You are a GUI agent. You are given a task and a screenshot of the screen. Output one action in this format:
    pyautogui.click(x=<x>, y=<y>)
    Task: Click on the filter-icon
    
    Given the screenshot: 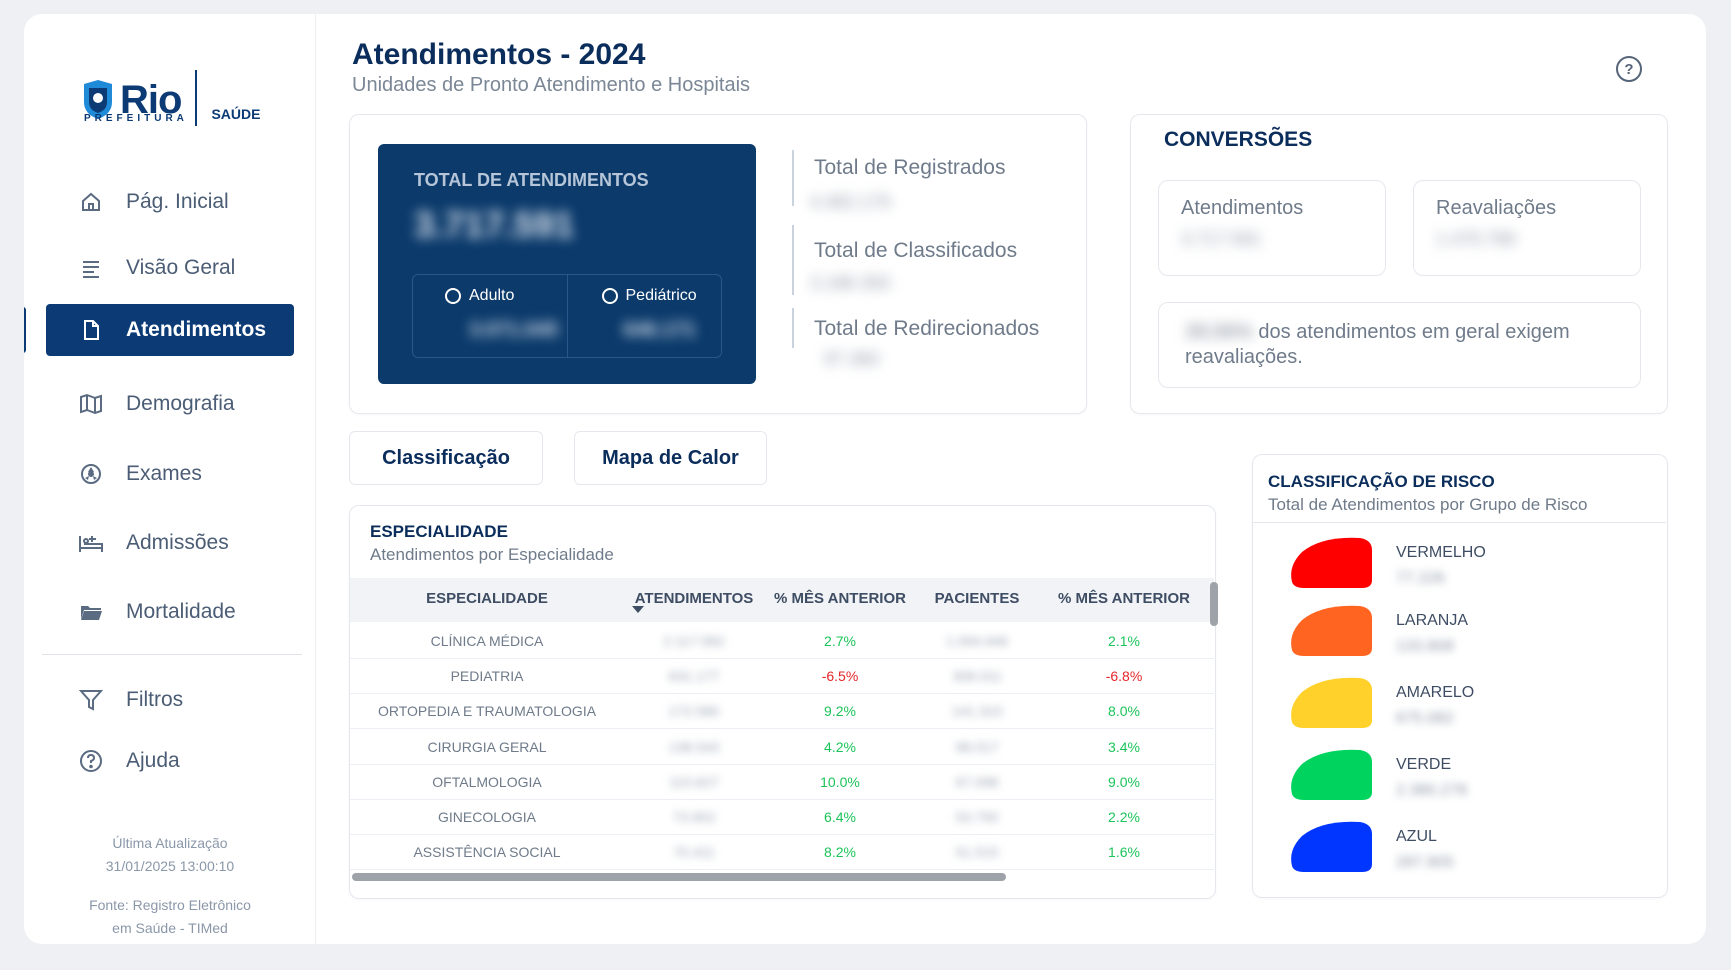 What is the action you would take?
    pyautogui.click(x=91, y=700)
    